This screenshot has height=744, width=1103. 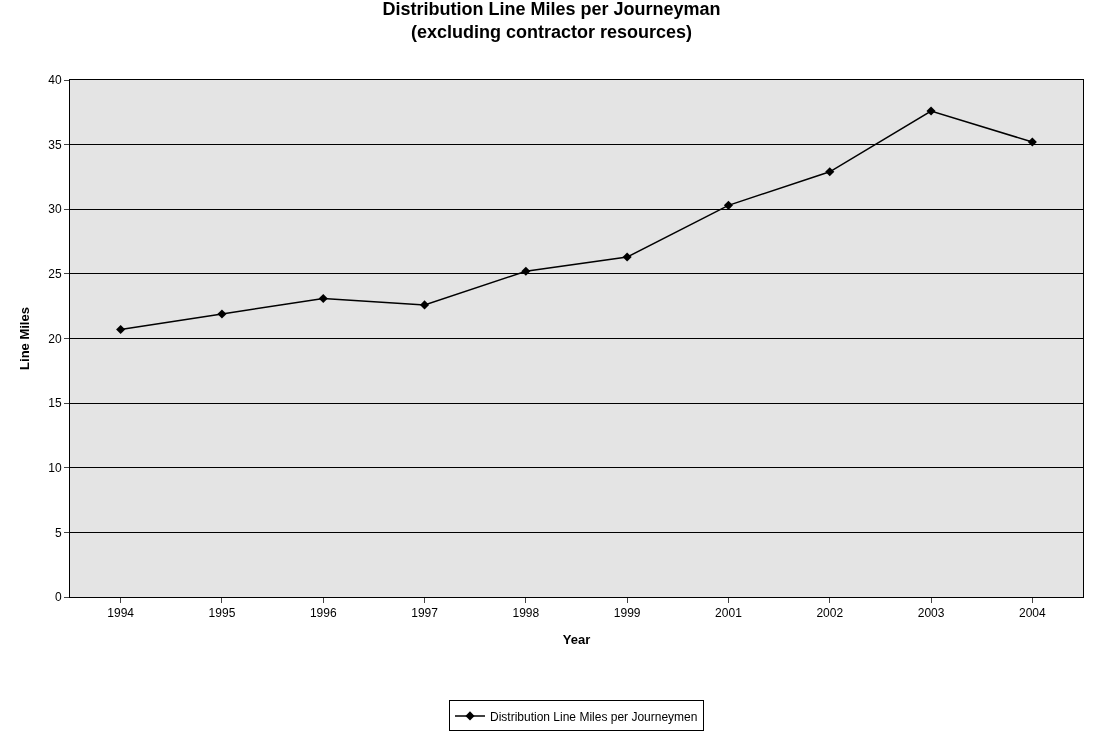 I want to click on y-tick-label: 35, so click(x=55, y=144).